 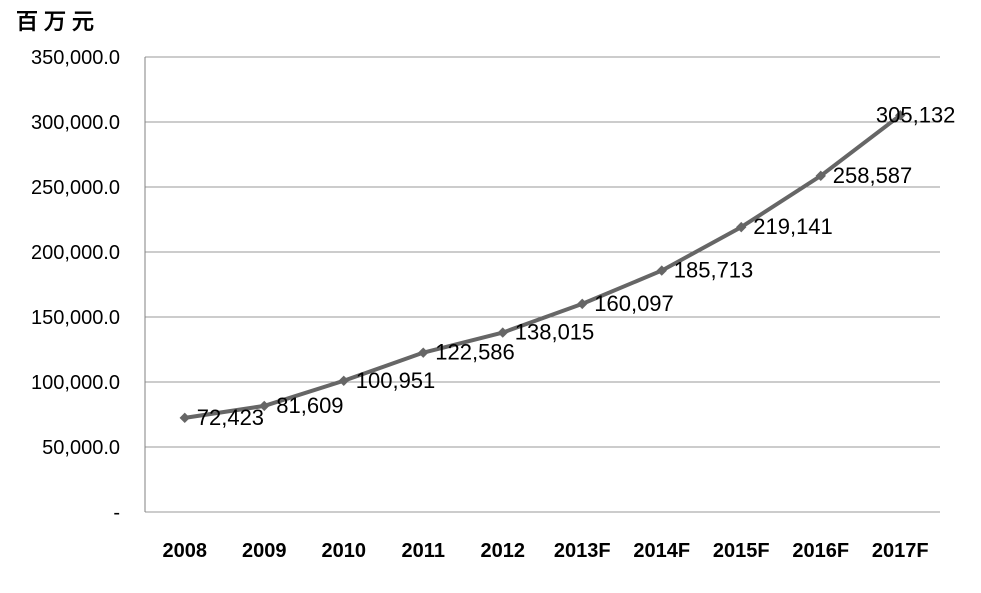 I want to click on x-tick-label: 2010, so click(x=344, y=551).